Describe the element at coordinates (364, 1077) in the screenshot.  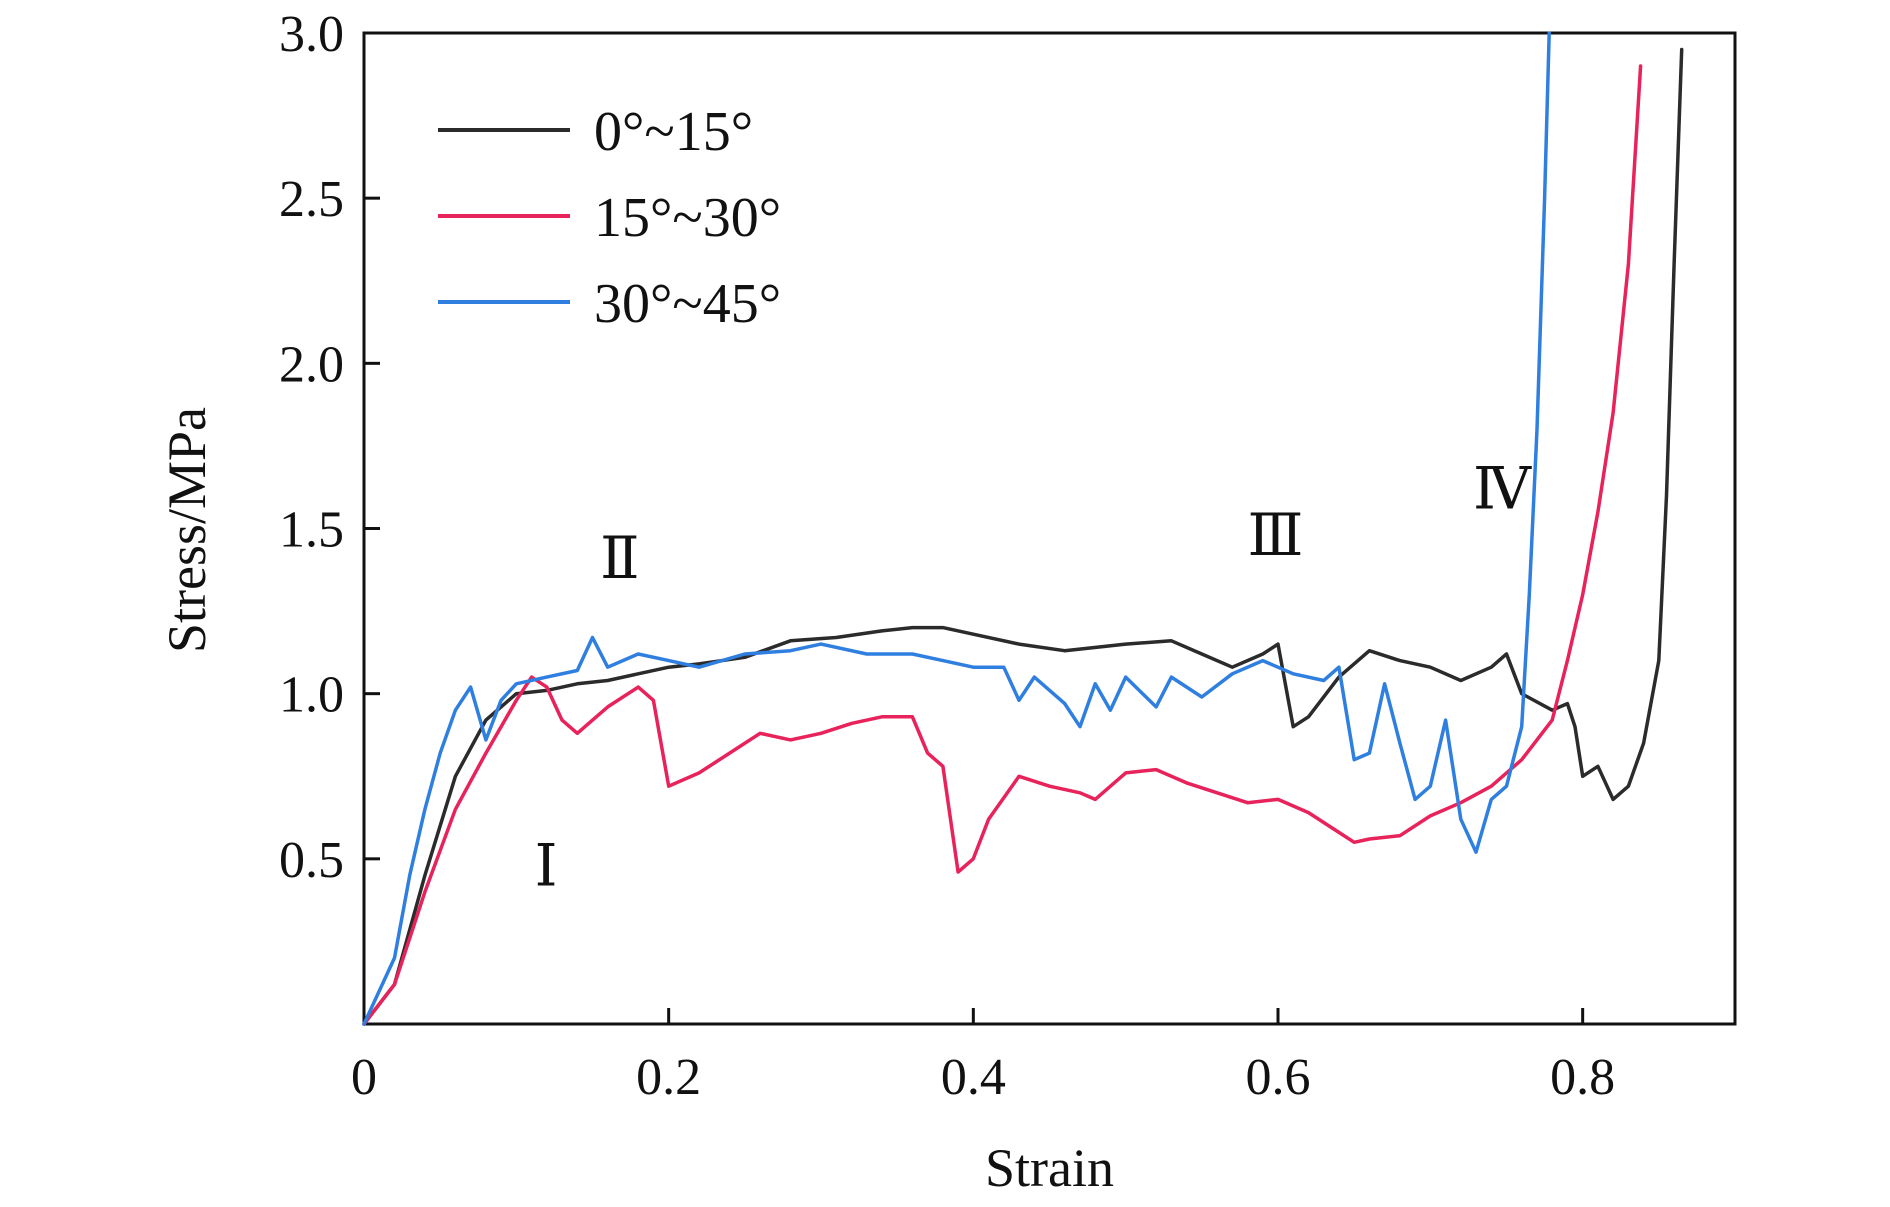
I see `x-tick-label: 0` at that location.